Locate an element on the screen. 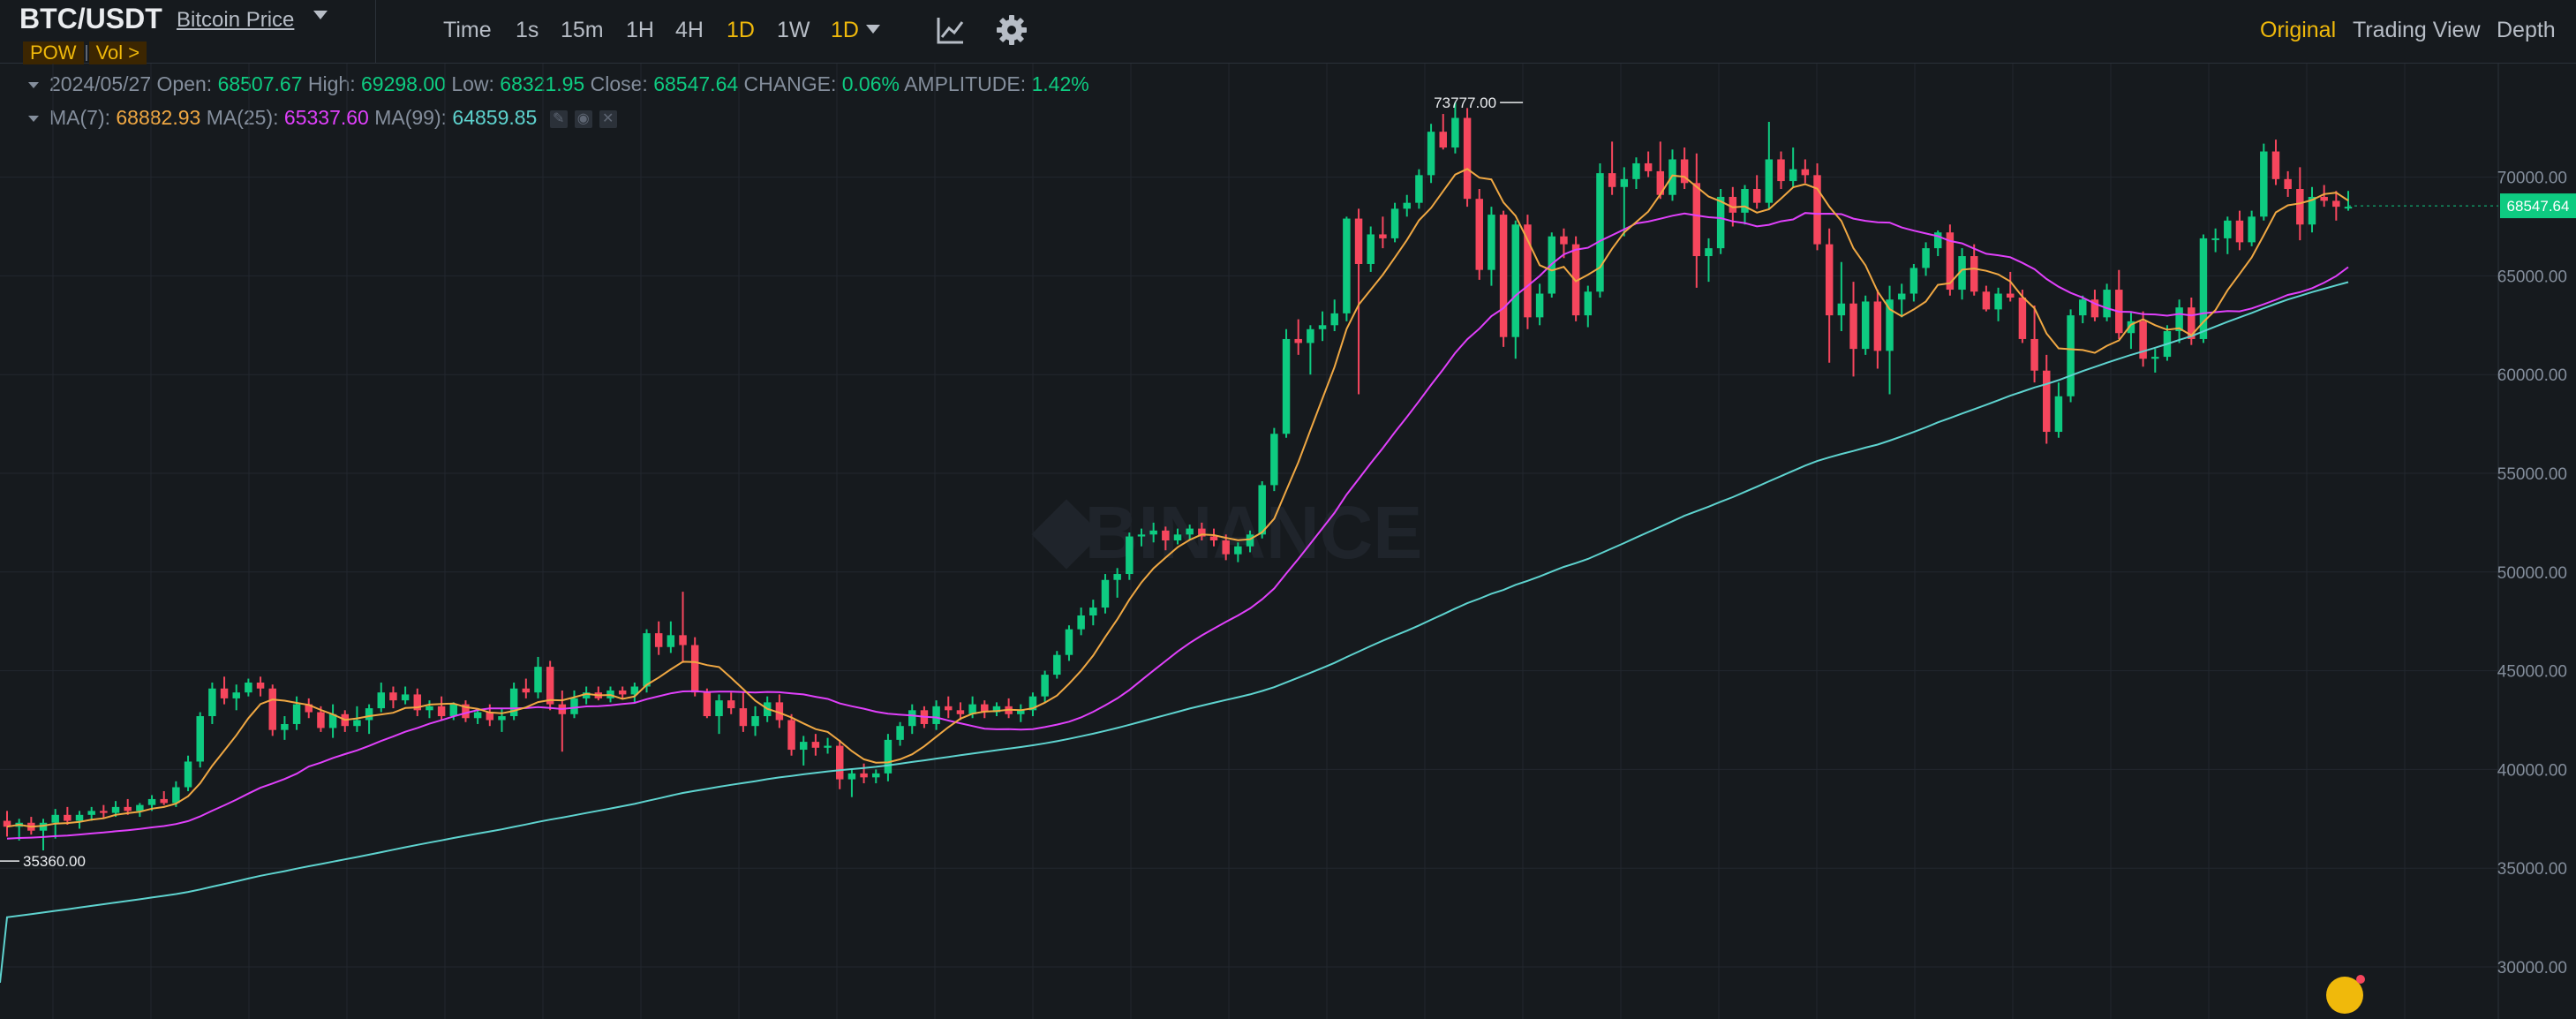 The image size is (2576, 1019). tf-1d: 1D is located at coordinates (741, 30).